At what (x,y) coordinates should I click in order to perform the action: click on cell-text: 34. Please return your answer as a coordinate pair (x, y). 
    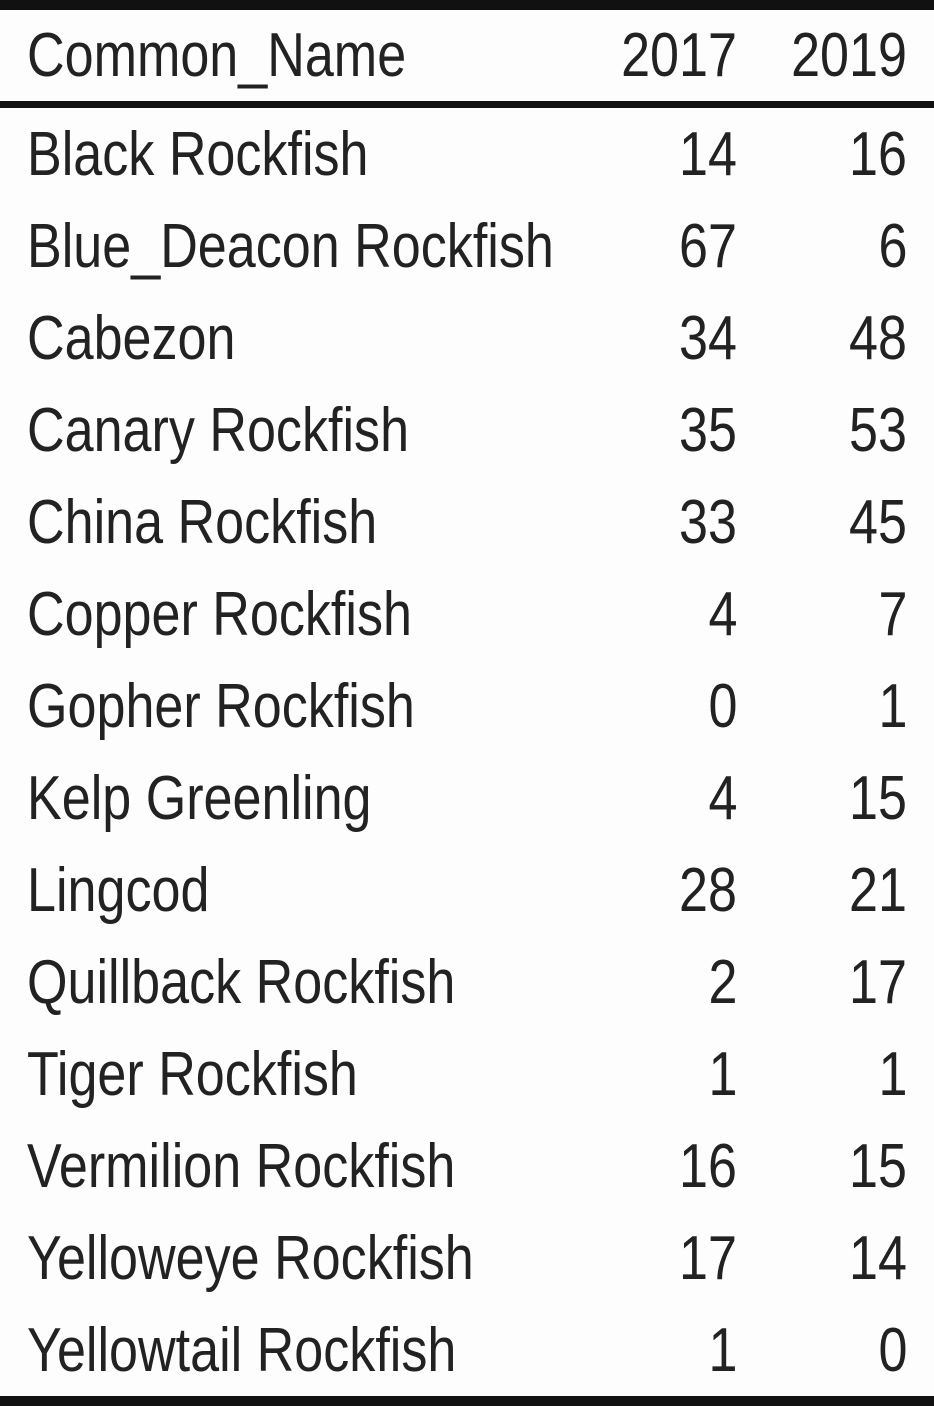
    Looking at the image, I should click on (708, 338).